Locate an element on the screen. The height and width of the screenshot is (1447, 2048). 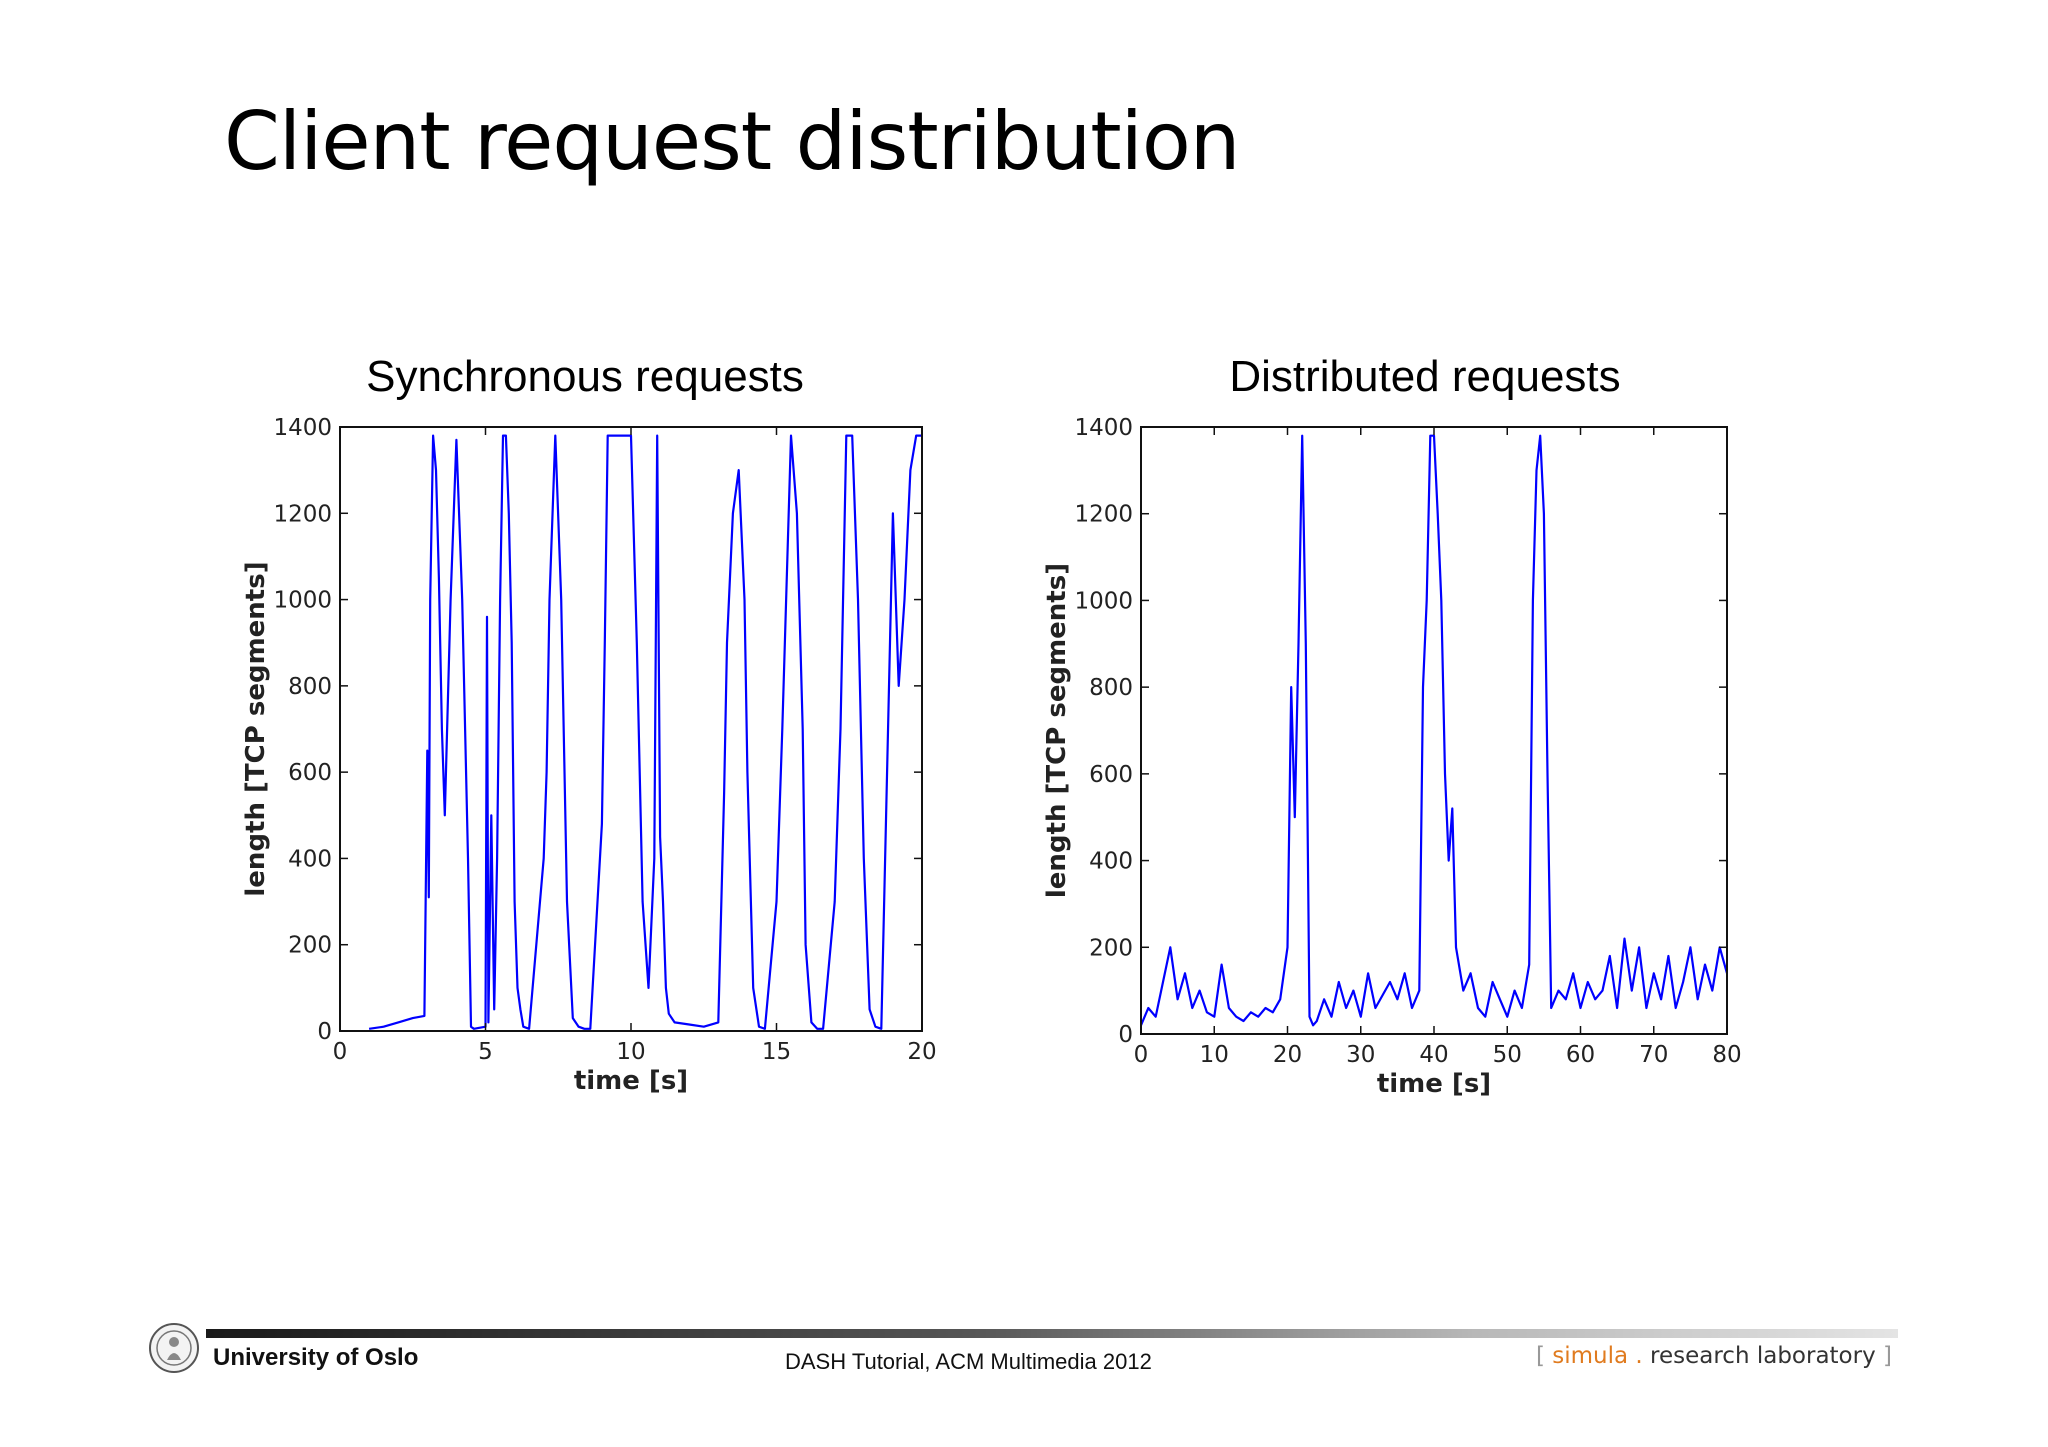
x-tick-label: 70 is located at coordinates (1653, 1055).